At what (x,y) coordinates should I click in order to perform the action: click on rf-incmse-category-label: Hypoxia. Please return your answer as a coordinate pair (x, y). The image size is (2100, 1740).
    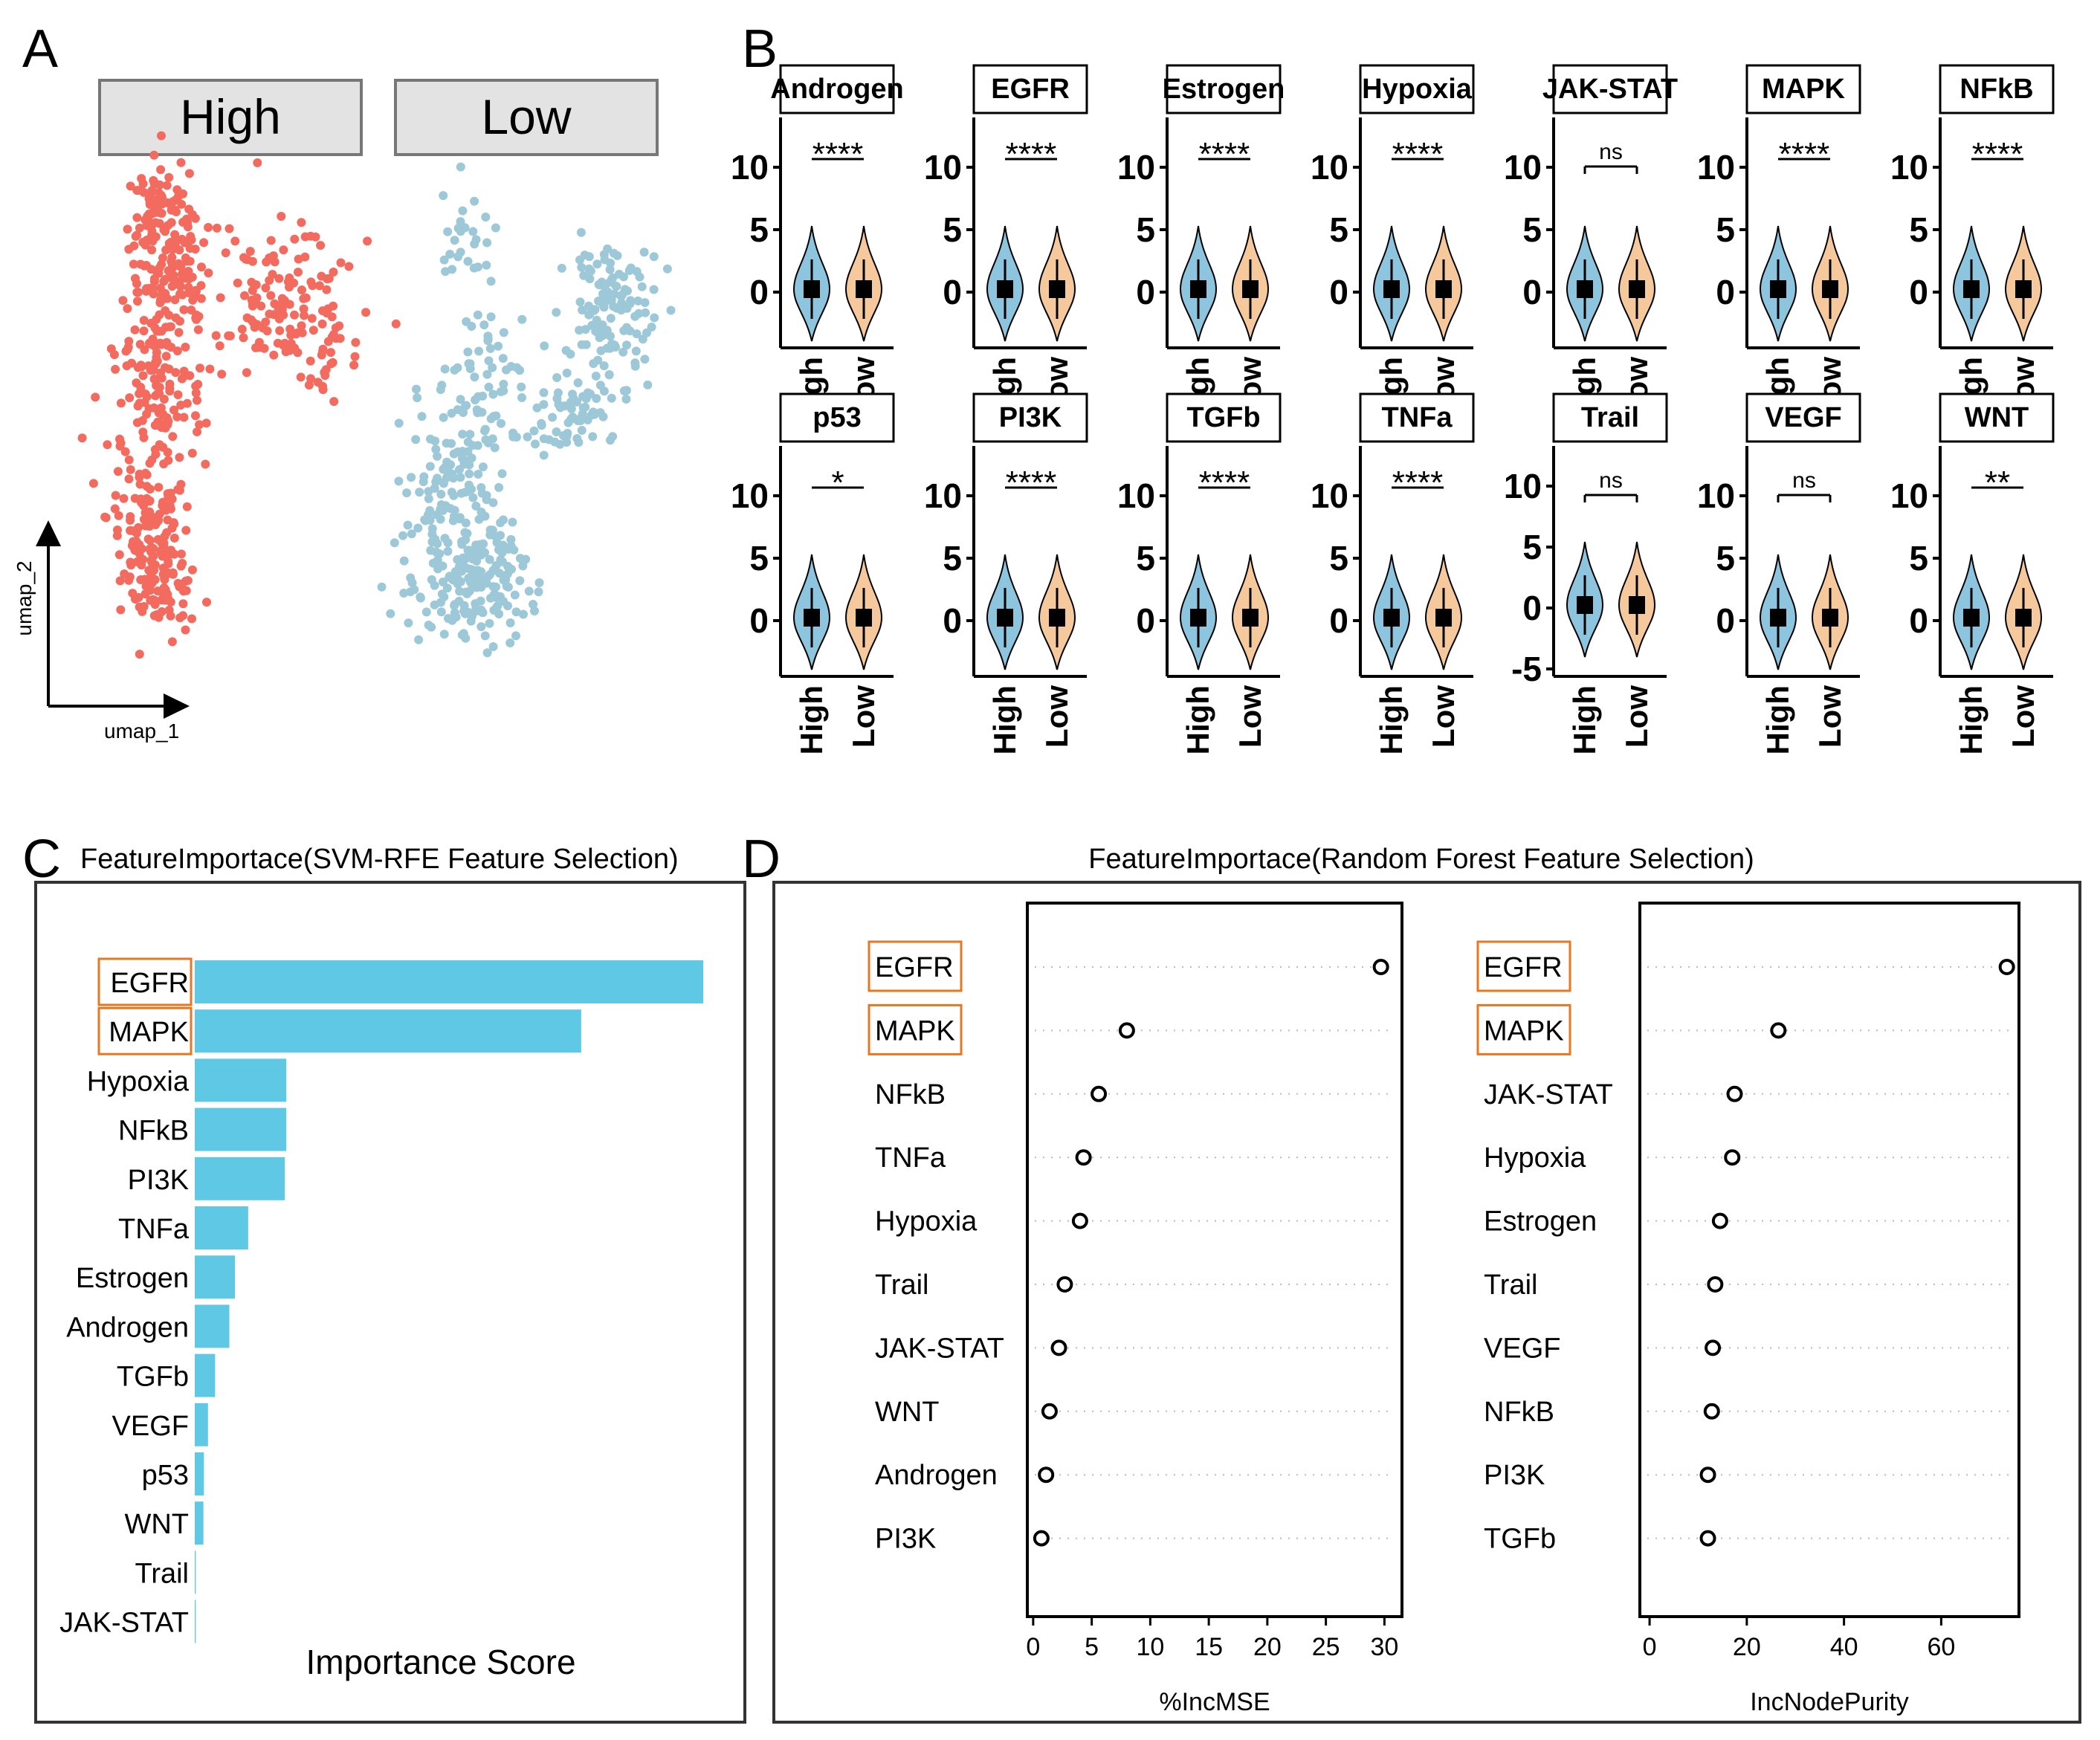
    Looking at the image, I should click on (927, 1222).